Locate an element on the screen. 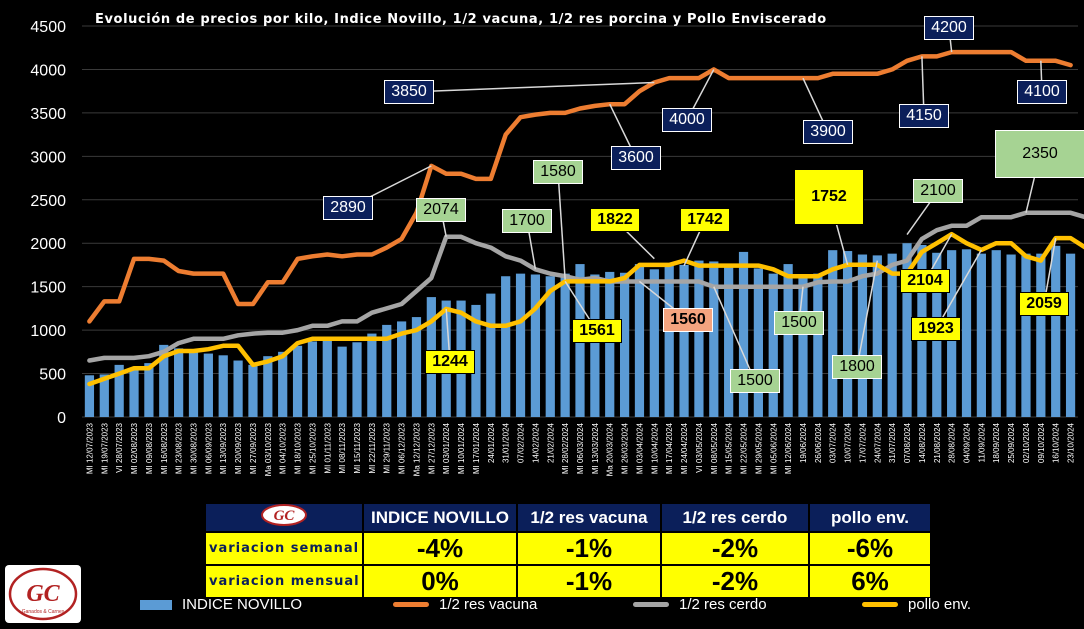 This screenshot has height=629, width=1084. x-tick-label: MI 30/08/2023 is located at coordinates (193, 448).